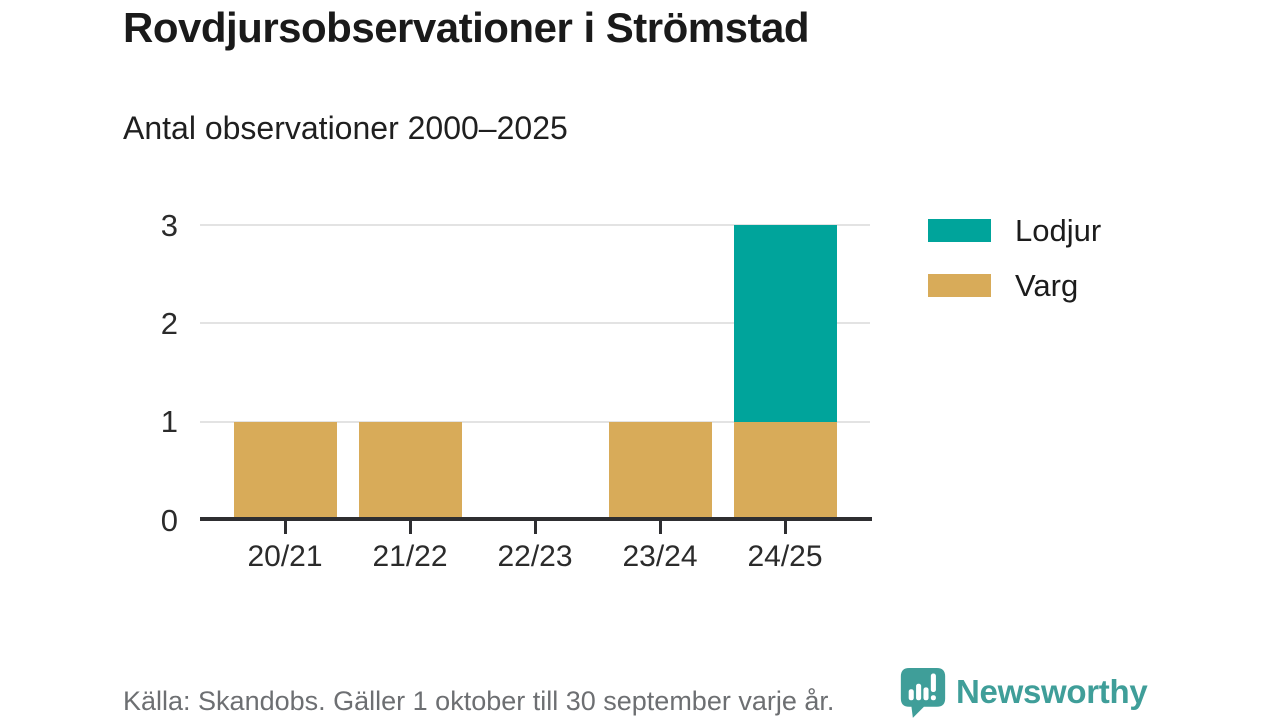 The width and height of the screenshot is (1280, 720). Describe the element at coordinates (169, 323) in the screenshot. I see `y-tick-label: 2` at that location.